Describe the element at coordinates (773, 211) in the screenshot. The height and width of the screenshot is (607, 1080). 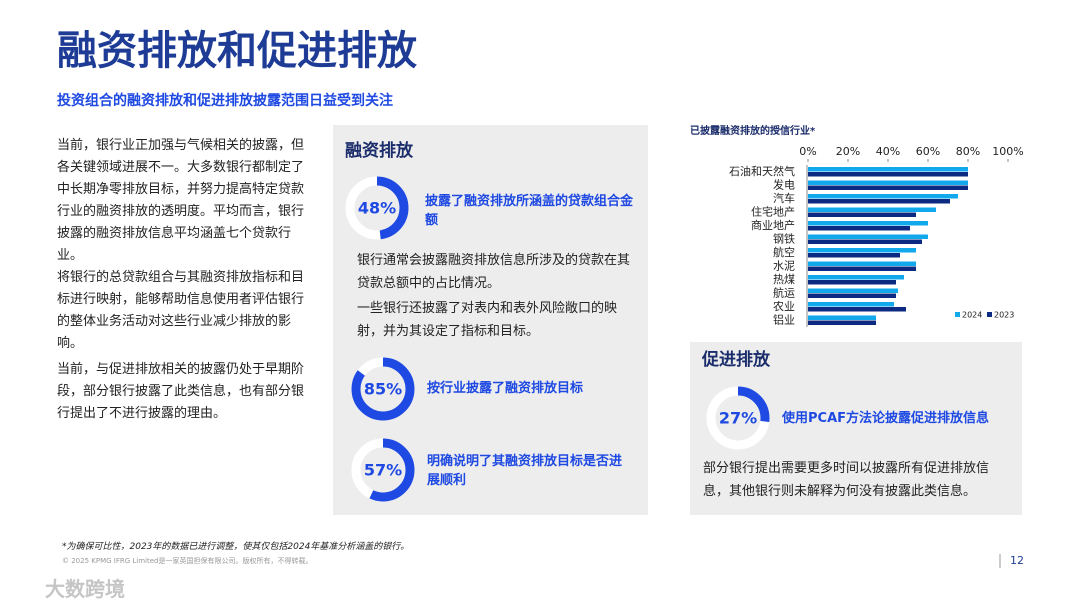
I see `category-label: 住宅地产` at that location.